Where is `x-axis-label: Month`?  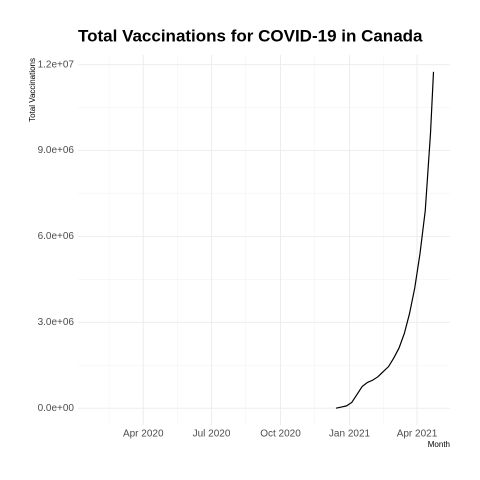
x-axis-label: Month is located at coordinates (439, 444).